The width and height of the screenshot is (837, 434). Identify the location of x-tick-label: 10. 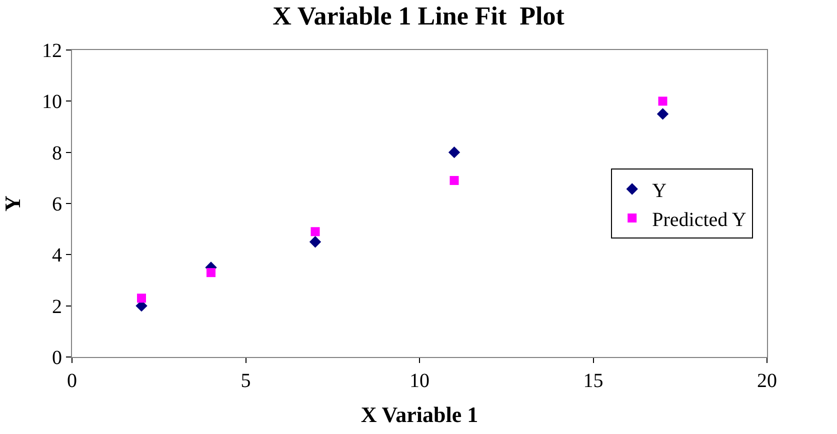
(420, 381).